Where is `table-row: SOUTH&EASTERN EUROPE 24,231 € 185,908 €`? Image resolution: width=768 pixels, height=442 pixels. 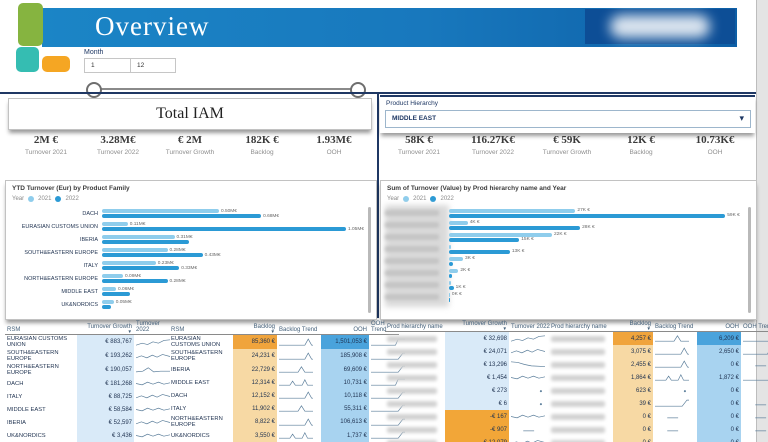
table-row: SOUTH&EASTERN EUROPE 24,231 € 185,908 € is located at coordinates (287, 356).